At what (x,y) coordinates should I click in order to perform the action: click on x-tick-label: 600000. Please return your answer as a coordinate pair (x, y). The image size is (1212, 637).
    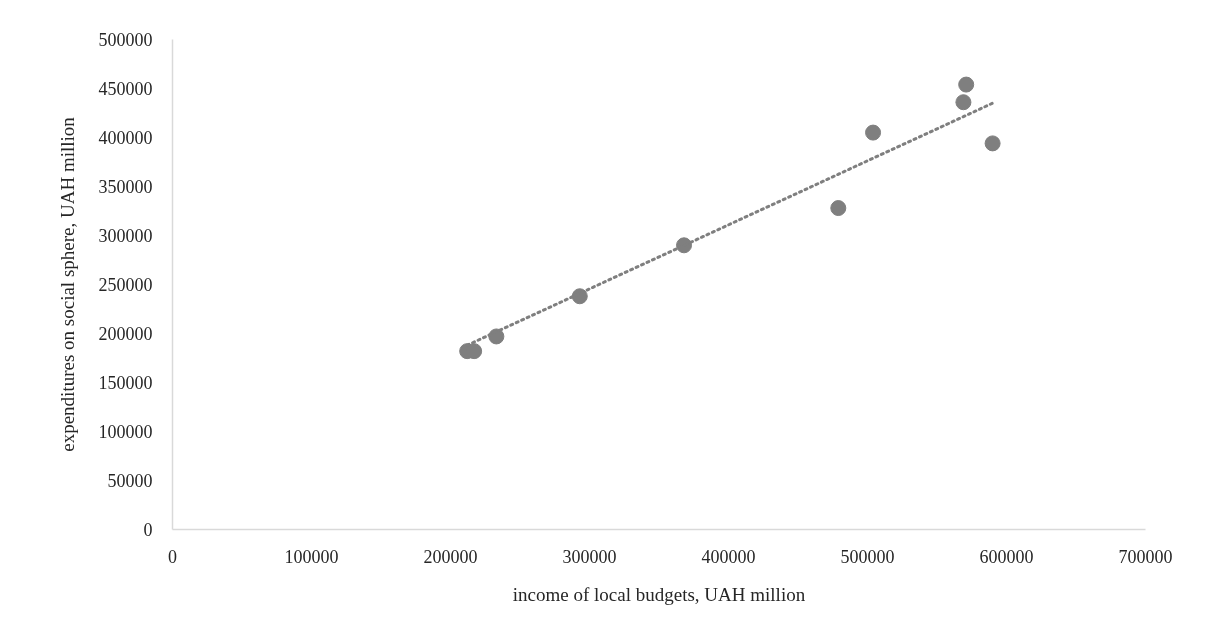
    Looking at the image, I should click on (1006, 556).